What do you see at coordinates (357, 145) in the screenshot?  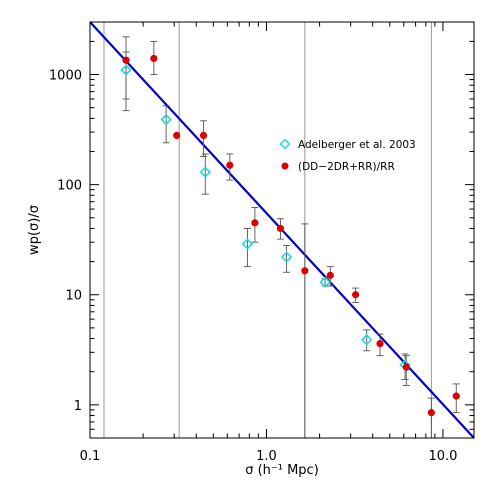 I see `legend-label-adelberger: Adelberger et al. 2003` at bounding box center [357, 145].